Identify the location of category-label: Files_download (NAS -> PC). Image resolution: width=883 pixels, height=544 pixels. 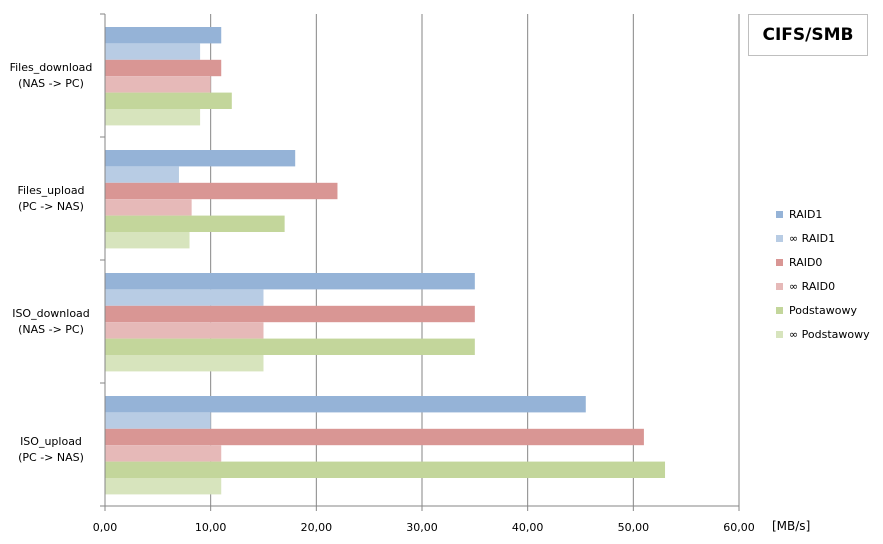
(51, 76).